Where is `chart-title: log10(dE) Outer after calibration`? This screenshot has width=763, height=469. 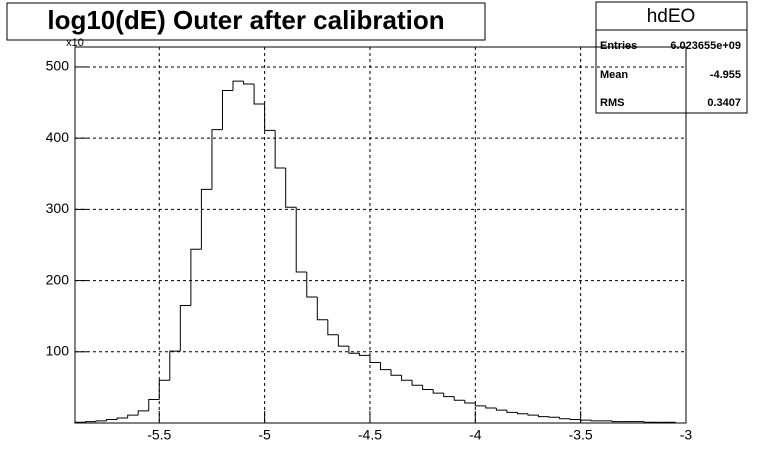 chart-title: log10(dE) Outer after calibration is located at coordinates (245, 20).